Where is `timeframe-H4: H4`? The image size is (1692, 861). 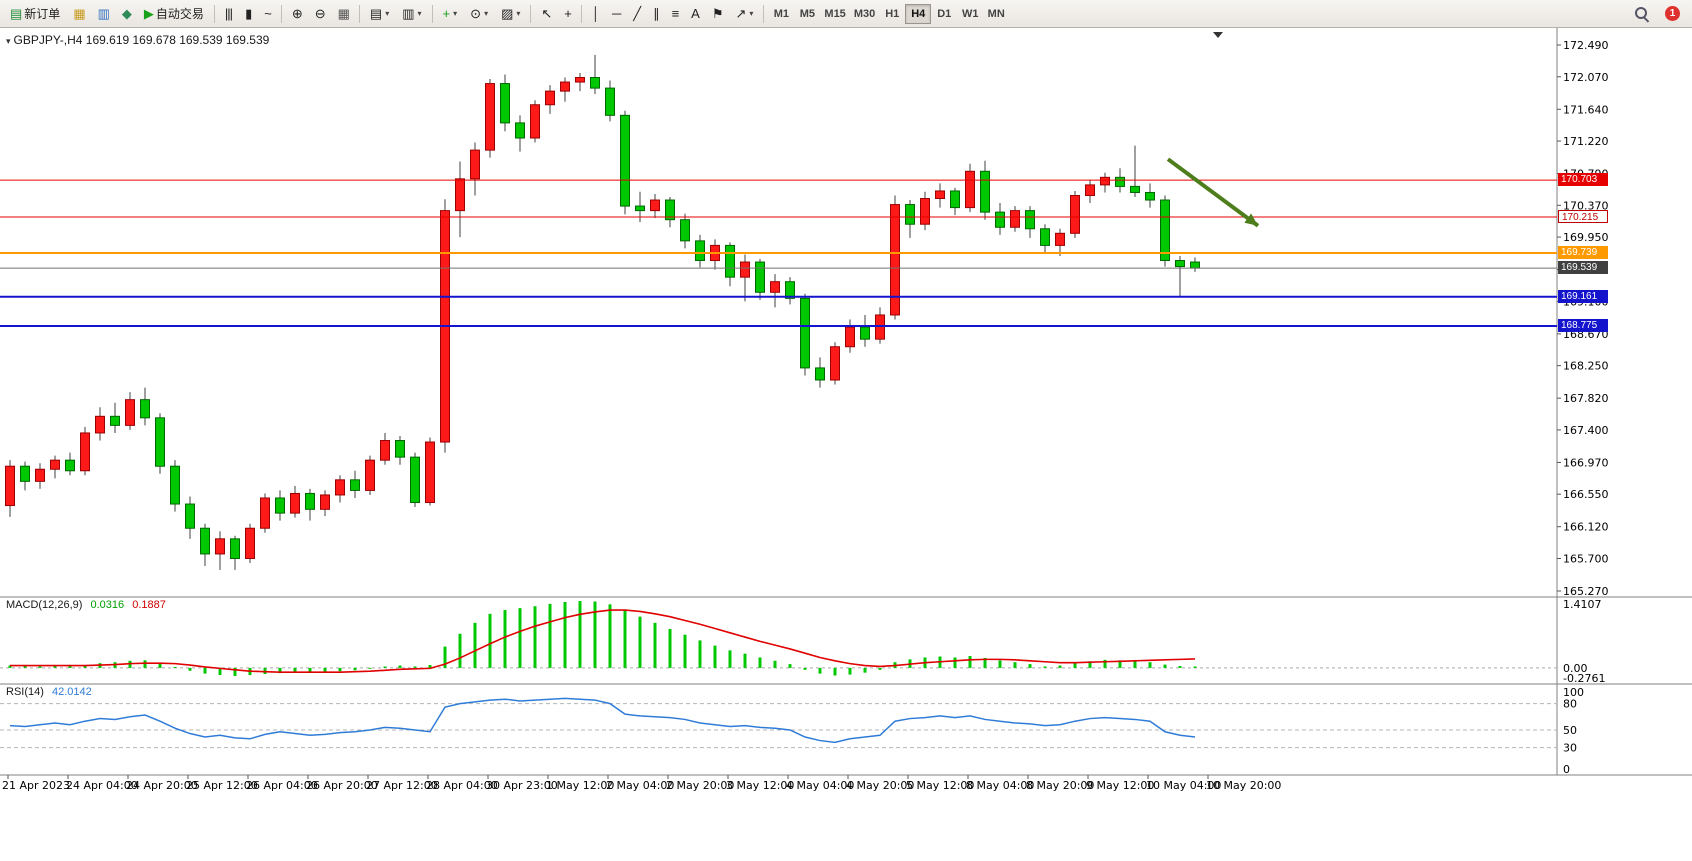
timeframe-H4: H4 is located at coordinates (918, 13).